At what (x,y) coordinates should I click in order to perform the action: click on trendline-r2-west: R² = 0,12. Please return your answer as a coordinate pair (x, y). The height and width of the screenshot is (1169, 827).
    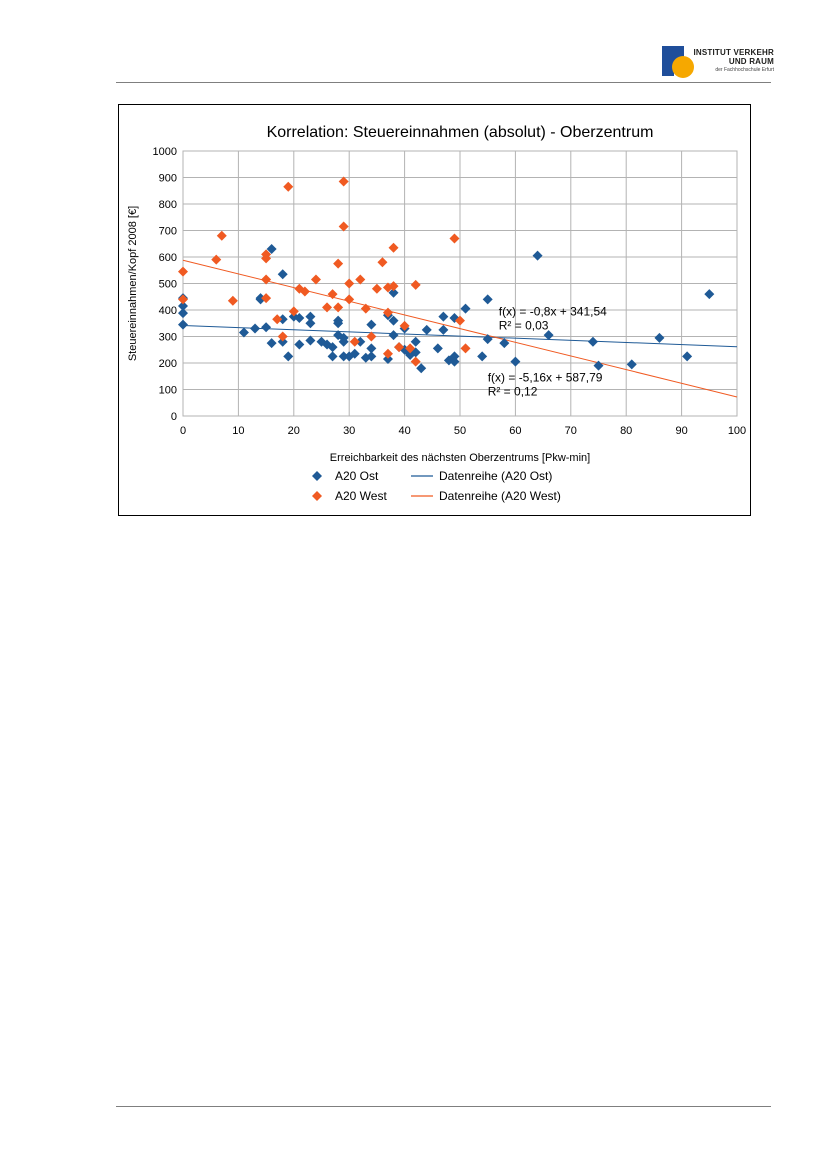
    Looking at the image, I should click on (513, 391).